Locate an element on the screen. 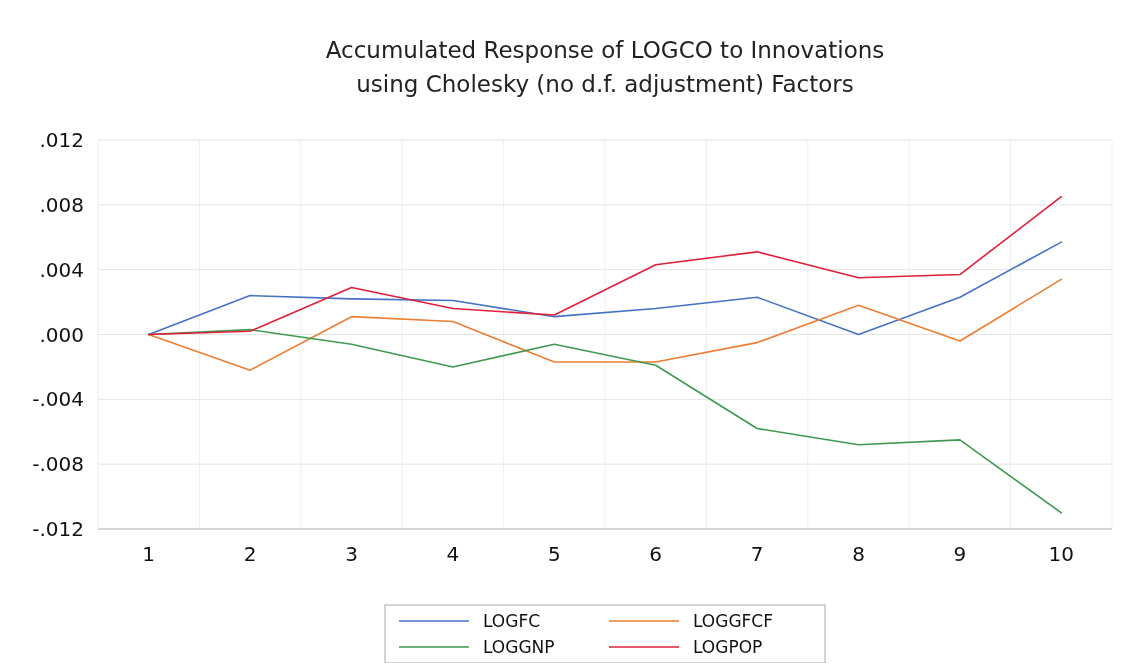  y-tick-label: -.004 is located at coordinates (58, 399).